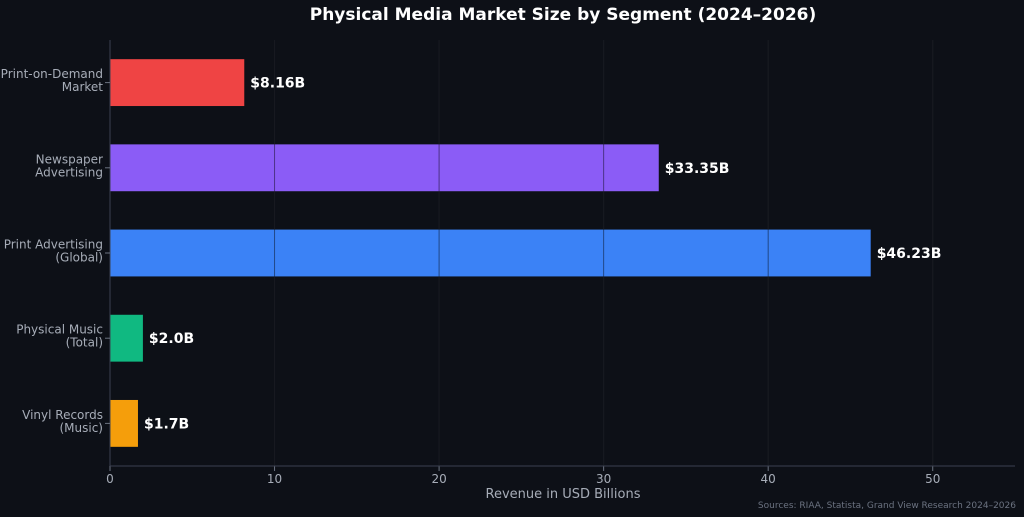 The width and height of the screenshot is (1024, 517). Describe the element at coordinates (563, 494) in the screenshot. I see `x-axis-title: Revenue in USD Billions` at that location.